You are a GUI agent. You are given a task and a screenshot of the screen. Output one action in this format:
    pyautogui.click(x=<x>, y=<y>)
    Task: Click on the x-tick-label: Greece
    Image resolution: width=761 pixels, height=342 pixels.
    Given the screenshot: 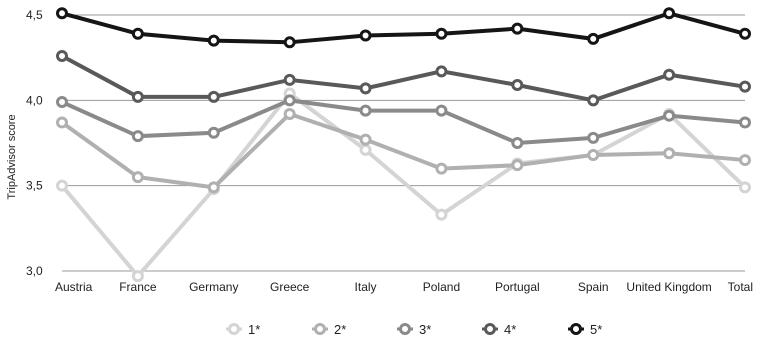 What is the action you would take?
    pyautogui.click(x=290, y=287)
    